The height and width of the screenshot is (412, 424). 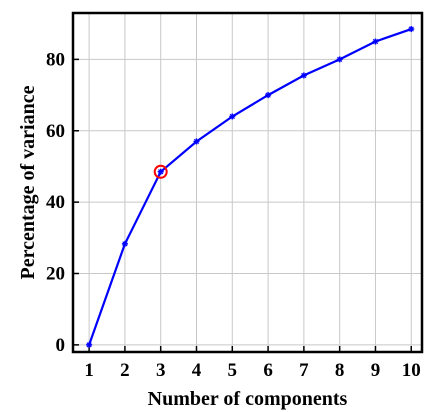 I want to click on x-axis-ticks: 1 2 3 4 5 6 7 8 9 10, so click(x=252, y=363).